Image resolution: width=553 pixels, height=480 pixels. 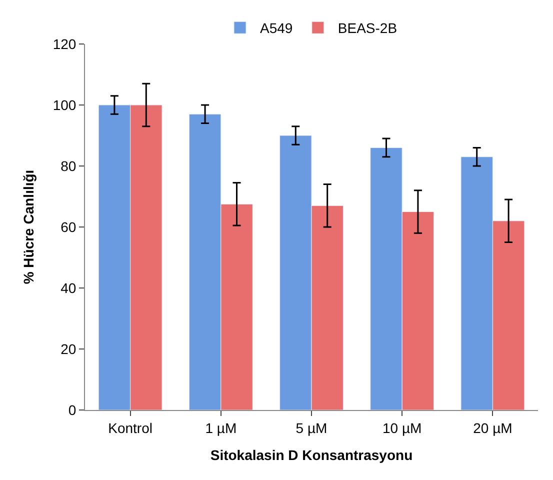 I want to click on legend-label: A549, so click(x=276, y=28).